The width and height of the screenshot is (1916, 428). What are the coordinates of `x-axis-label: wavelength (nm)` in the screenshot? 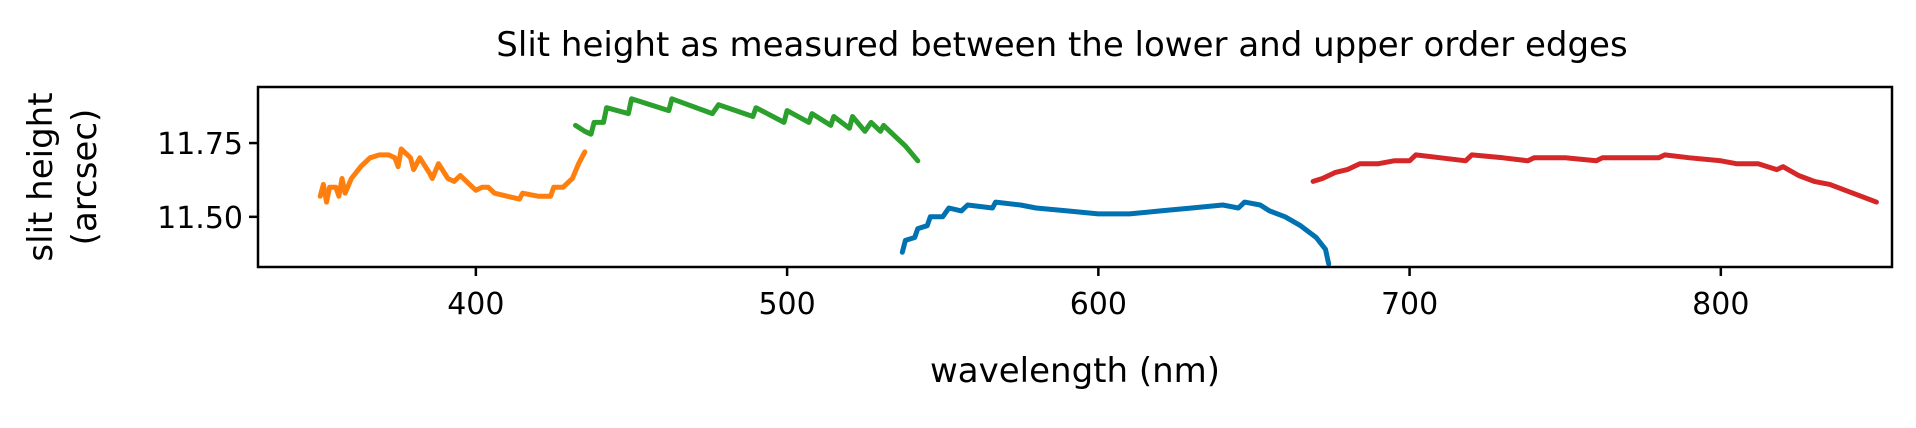 It's located at (1075, 371).